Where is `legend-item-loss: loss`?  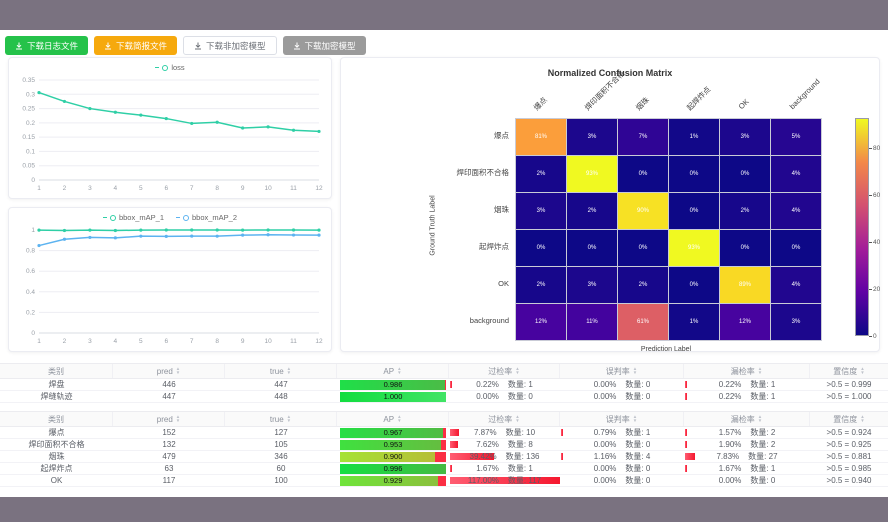
legend-item-loss: loss is located at coordinates (170, 67).